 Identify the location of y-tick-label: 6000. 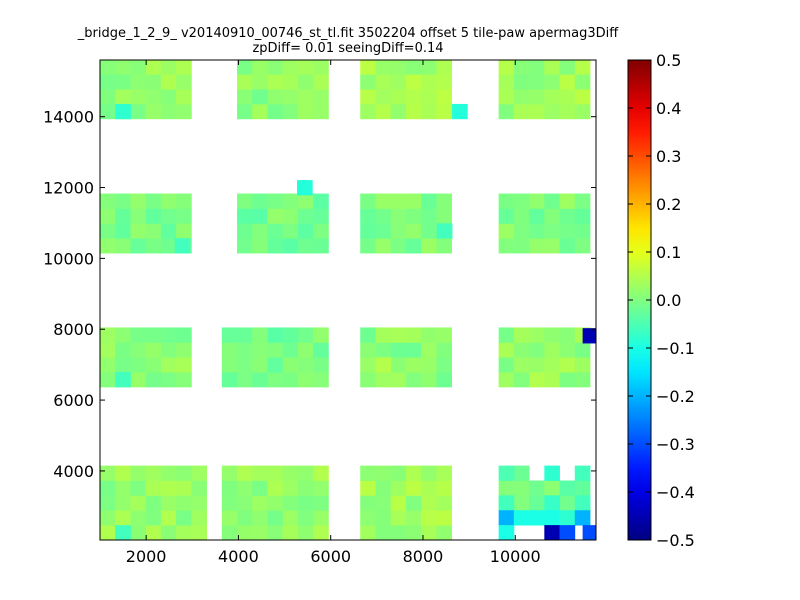
(73, 400).